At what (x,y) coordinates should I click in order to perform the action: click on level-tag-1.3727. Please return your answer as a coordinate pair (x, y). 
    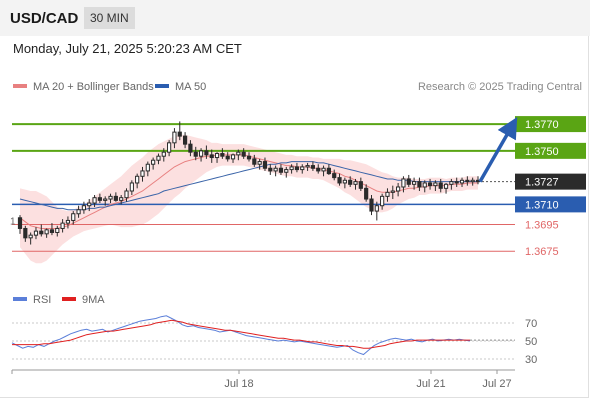
    Looking at the image, I should click on (550, 181).